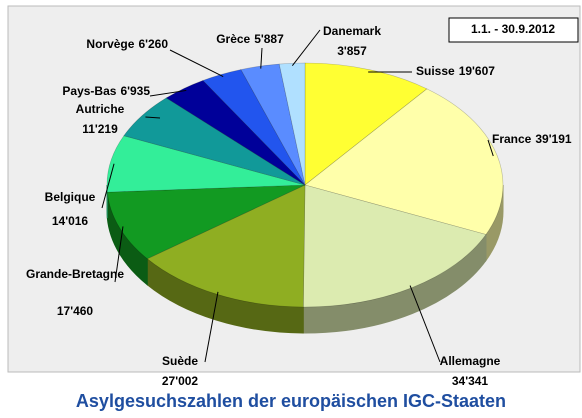 Image resolution: width=582 pixels, height=418 pixels. Describe the element at coordinates (100, 109) in the screenshot. I see `label-name: Autriche` at that location.